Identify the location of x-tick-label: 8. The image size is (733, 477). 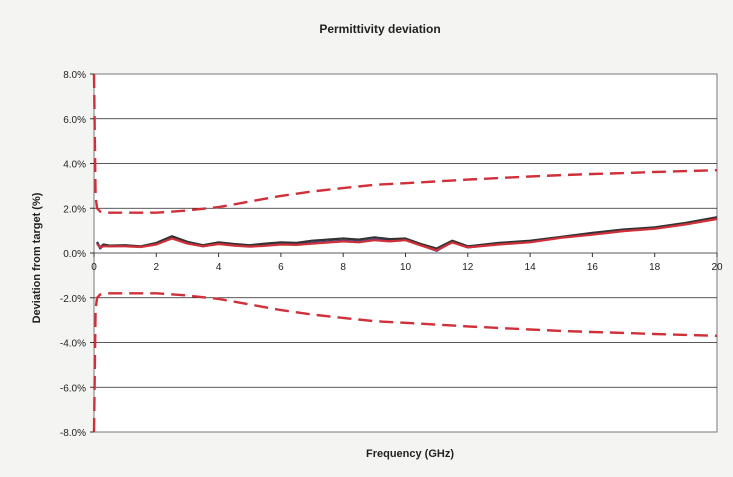
(343, 267).